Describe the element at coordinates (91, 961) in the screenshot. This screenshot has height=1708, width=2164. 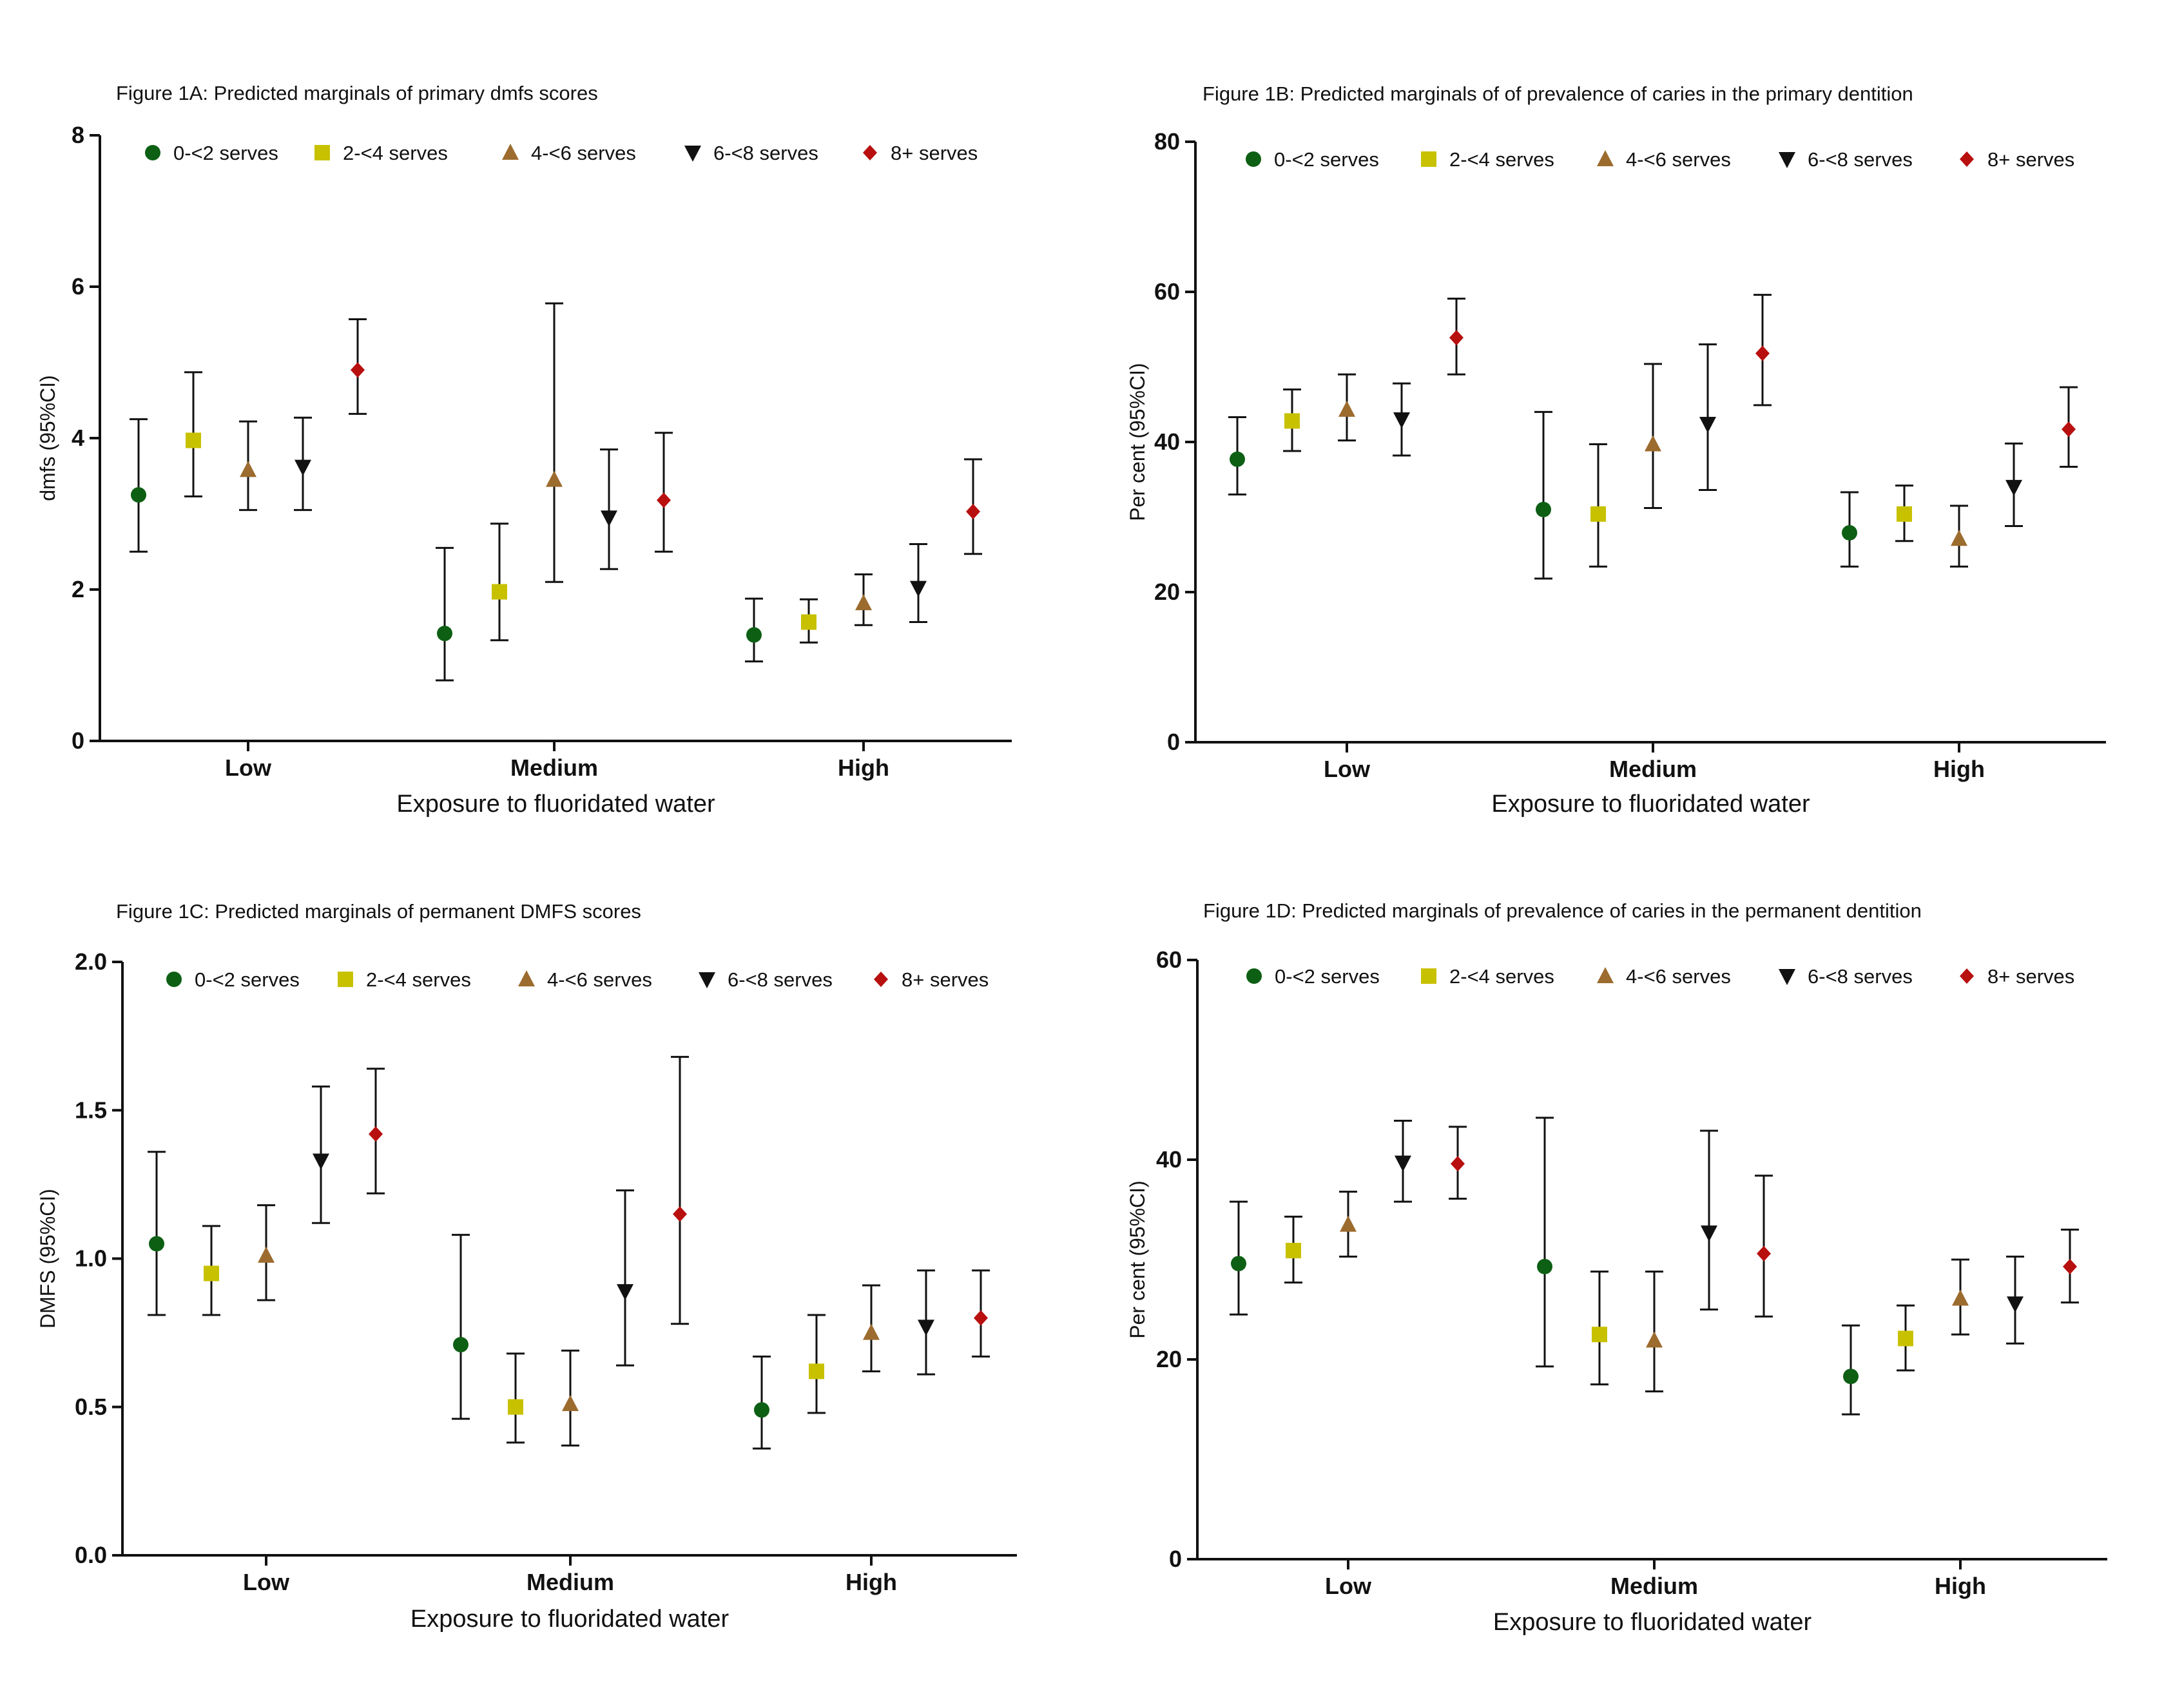
I see `y-tick-label: 2.0` at that location.